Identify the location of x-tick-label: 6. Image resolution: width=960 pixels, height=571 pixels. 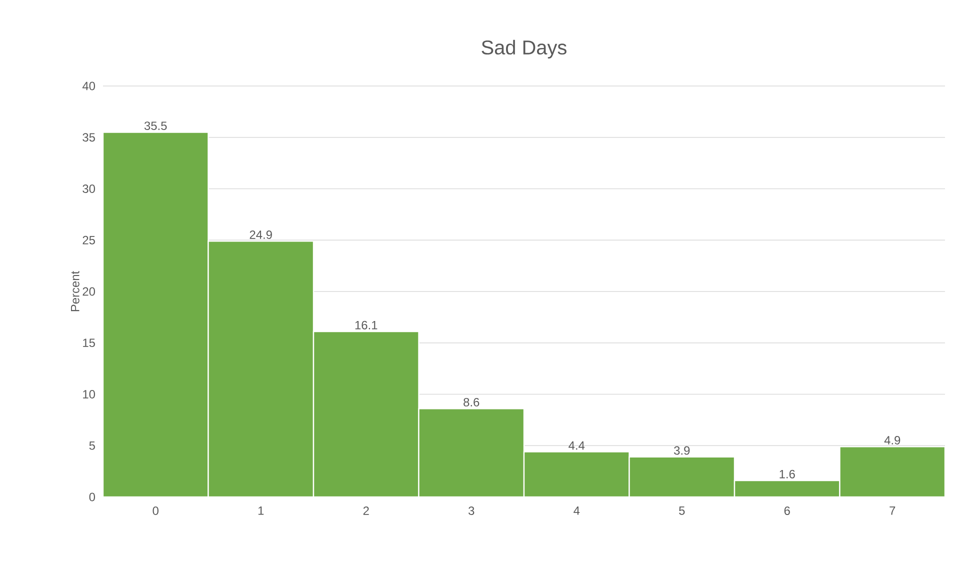
(787, 510).